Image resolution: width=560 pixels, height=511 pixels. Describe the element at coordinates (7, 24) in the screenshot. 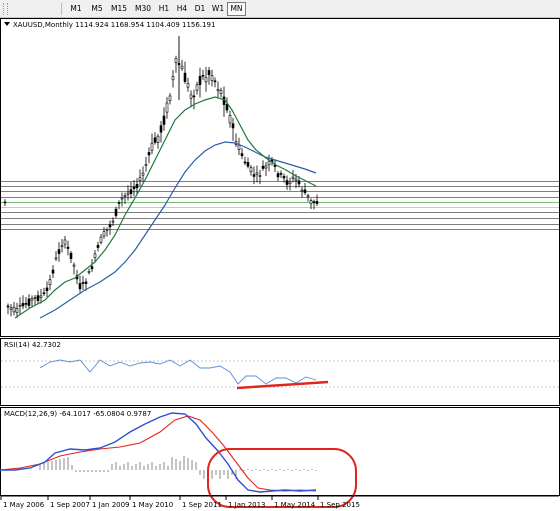

I see `collapse-triangle-icon` at that location.